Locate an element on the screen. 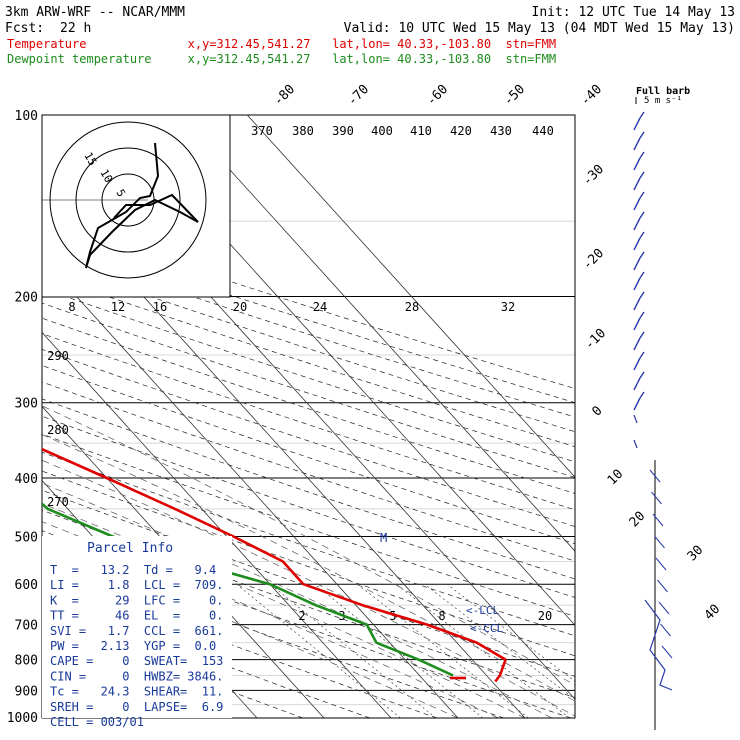 The height and width of the screenshot is (740, 740). wind-barb-cluster is located at coordinates (658, 645).